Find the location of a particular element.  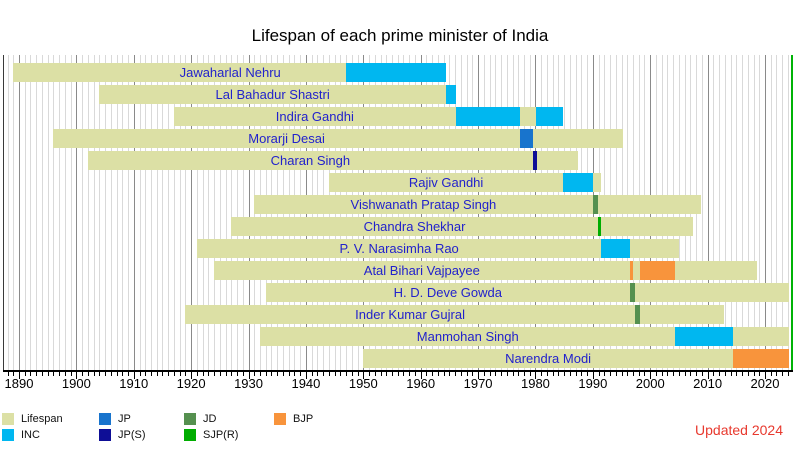

legend: Lifespan INC JP JP(S) JD SJP(R) BJP is located at coordinates (210, 427).